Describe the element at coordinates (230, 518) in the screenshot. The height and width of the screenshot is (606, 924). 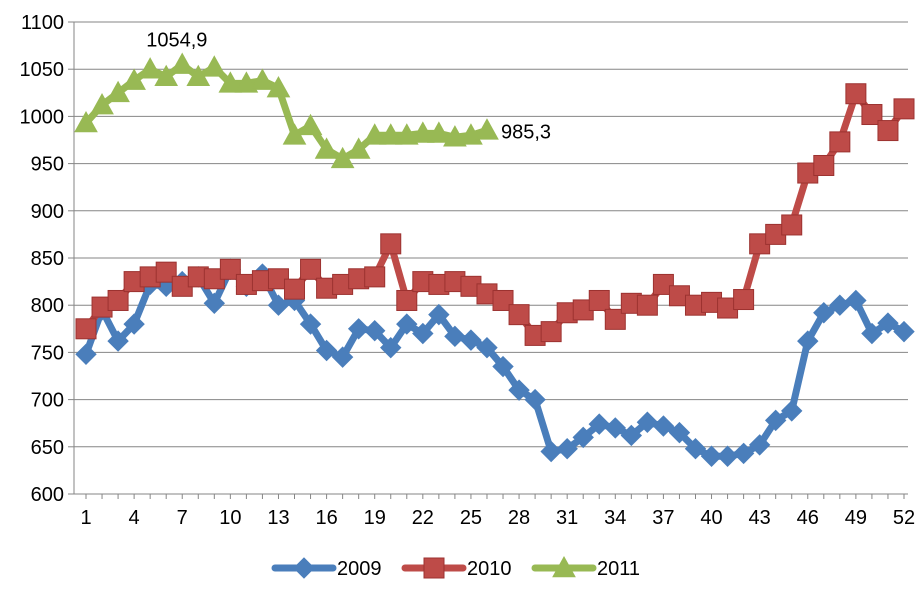
I see `x-tick-label: 10` at that location.